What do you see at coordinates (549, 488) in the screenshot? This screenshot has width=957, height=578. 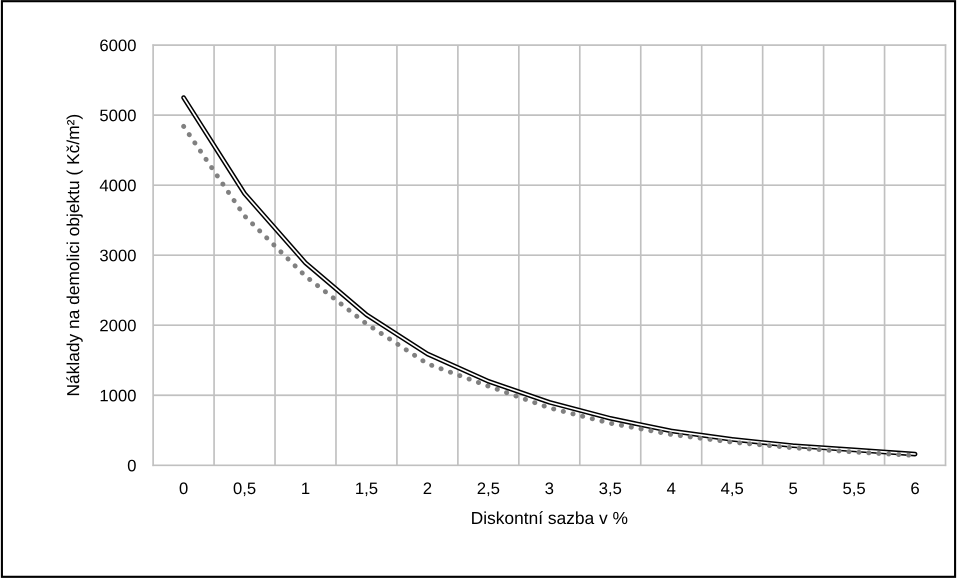 I see `x-tick-label: 3` at bounding box center [549, 488].